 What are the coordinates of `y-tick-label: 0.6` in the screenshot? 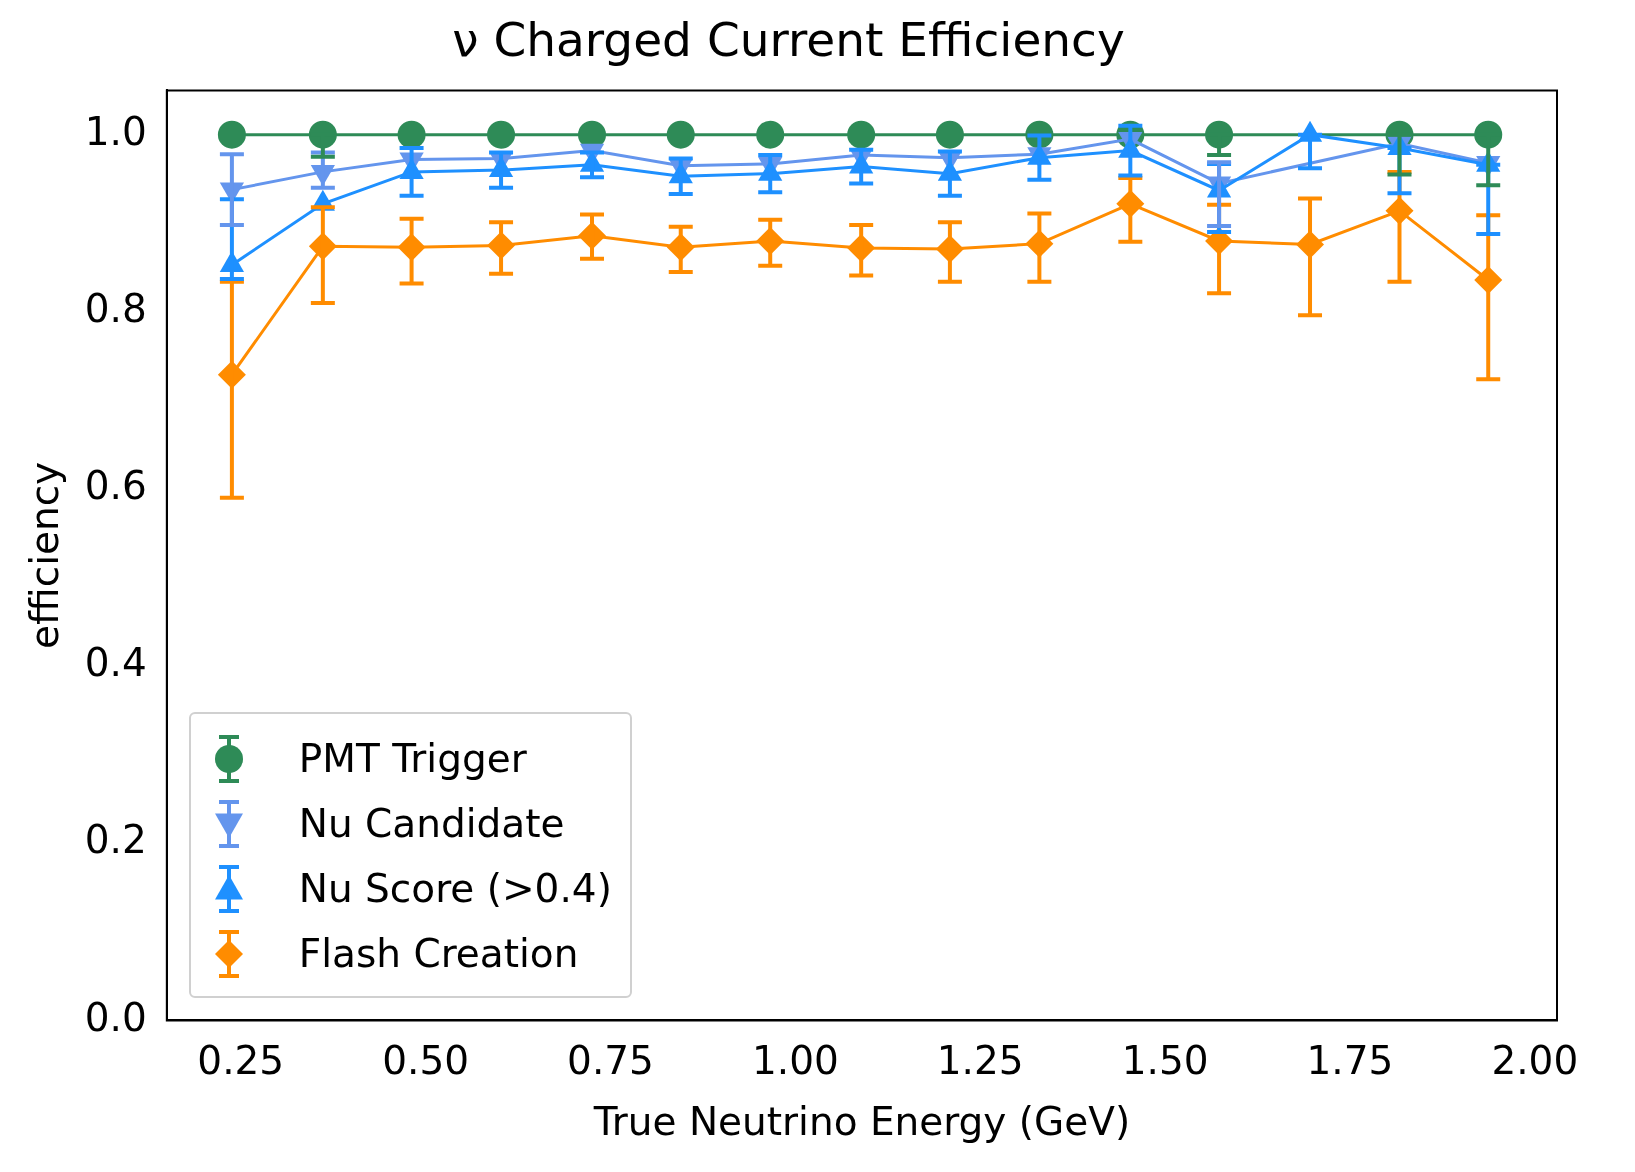 It's located at (115, 486).